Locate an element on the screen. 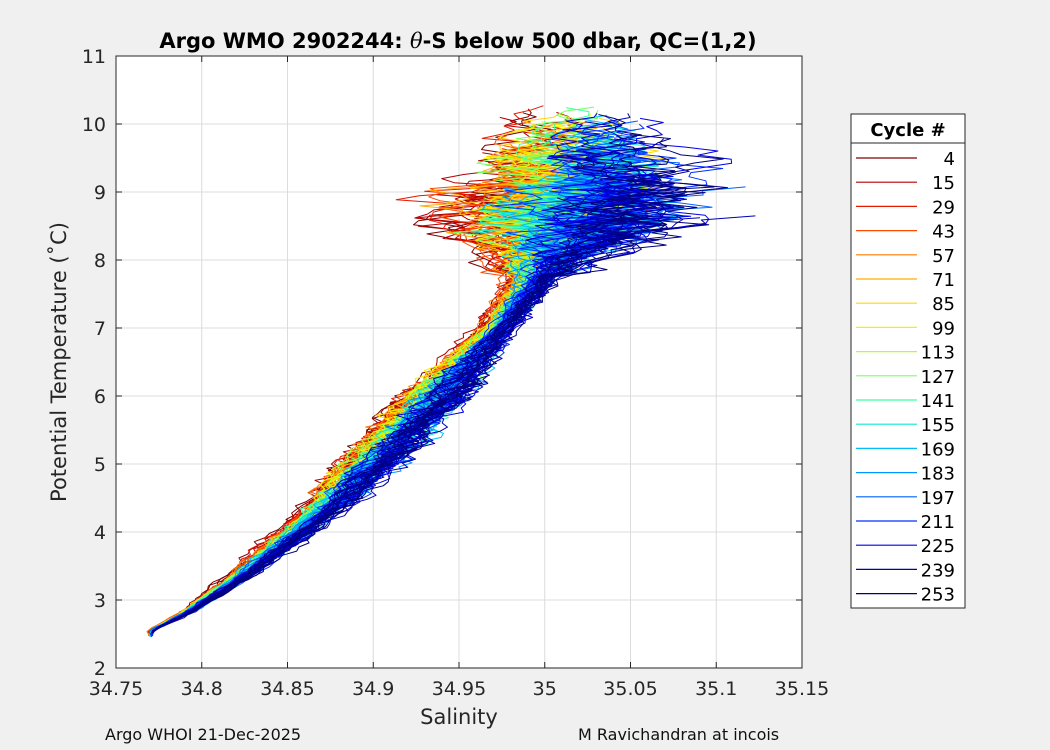  legend-label-71: 71 is located at coordinates (943, 280).